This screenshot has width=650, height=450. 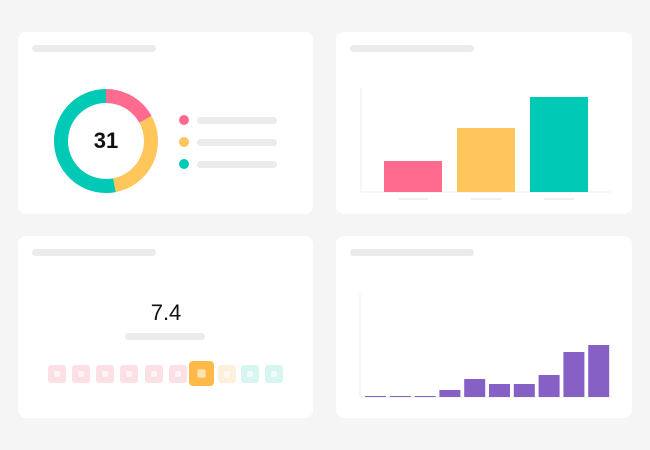 What do you see at coordinates (166, 312) in the screenshot?
I see `rating-score: 7.4` at bounding box center [166, 312].